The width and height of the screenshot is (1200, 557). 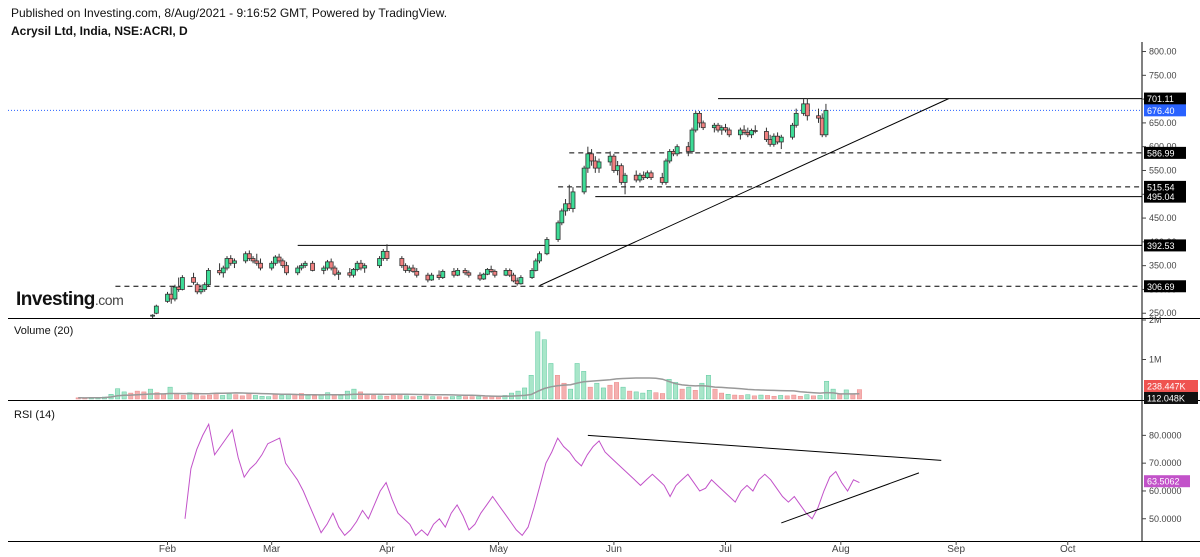 I want to click on price-label-text: 392.53, so click(x=1161, y=246).